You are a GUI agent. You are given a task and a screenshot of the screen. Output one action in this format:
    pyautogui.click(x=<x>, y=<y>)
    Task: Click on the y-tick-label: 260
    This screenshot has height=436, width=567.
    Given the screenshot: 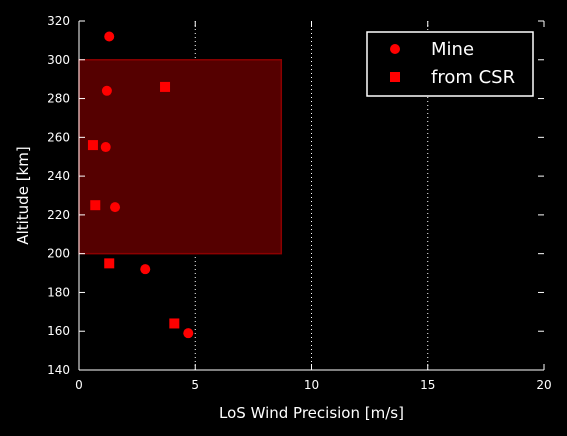 What is the action you would take?
    pyautogui.click(x=58, y=137)
    